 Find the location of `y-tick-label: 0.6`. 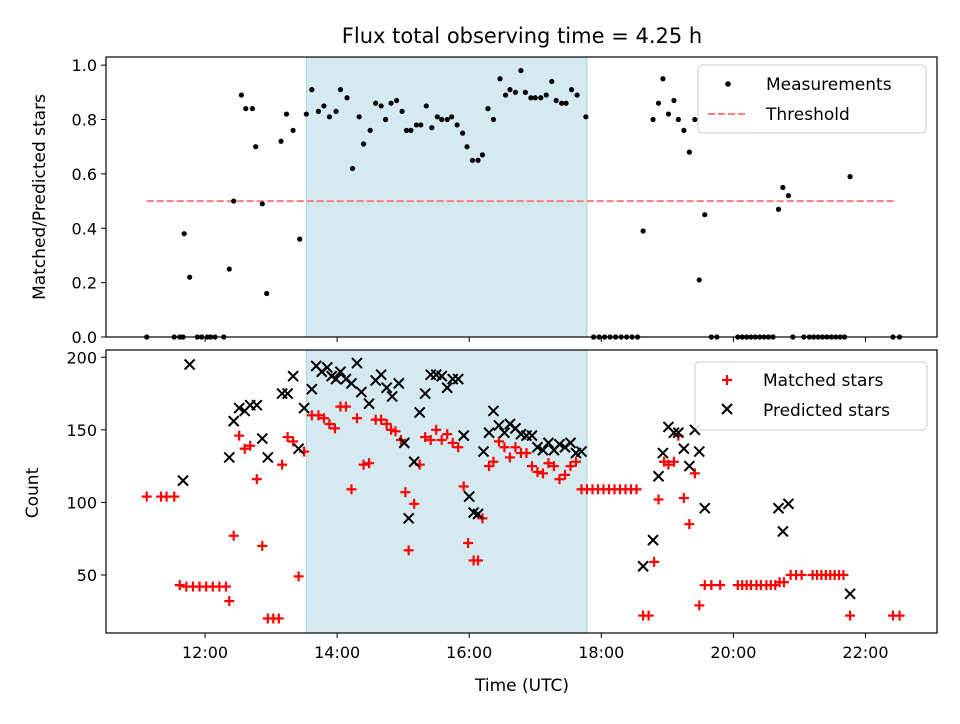

y-tick-label: 0.6 is located at coordinates (84, 174).